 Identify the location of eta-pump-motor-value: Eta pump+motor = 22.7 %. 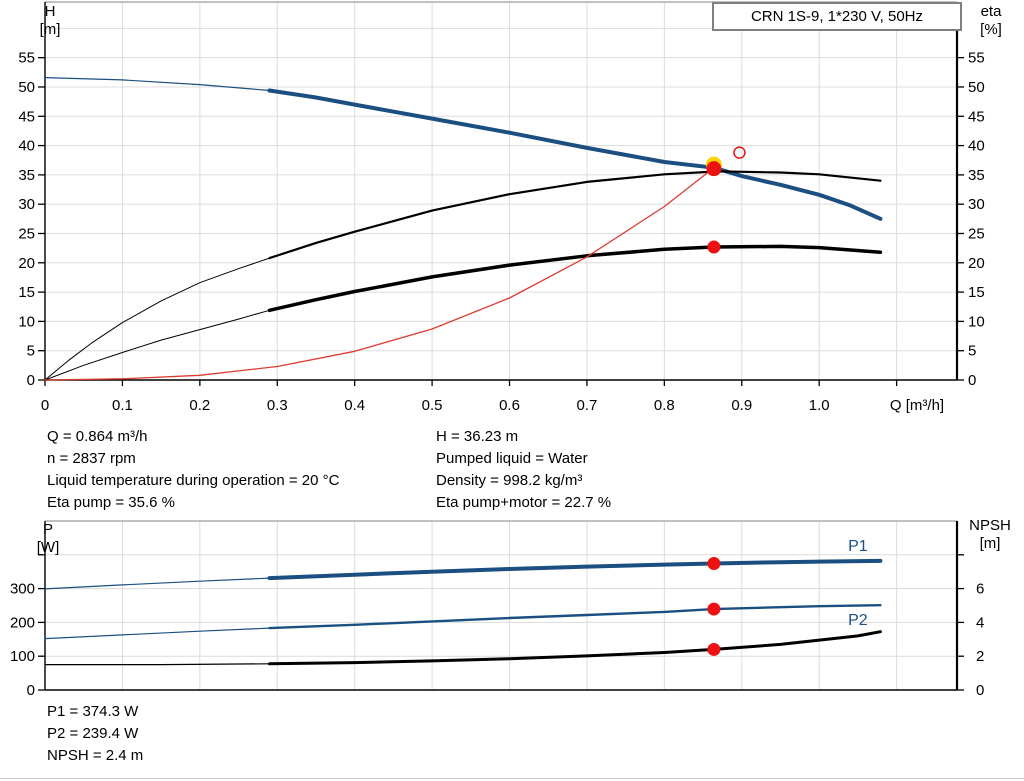
(524, 502).